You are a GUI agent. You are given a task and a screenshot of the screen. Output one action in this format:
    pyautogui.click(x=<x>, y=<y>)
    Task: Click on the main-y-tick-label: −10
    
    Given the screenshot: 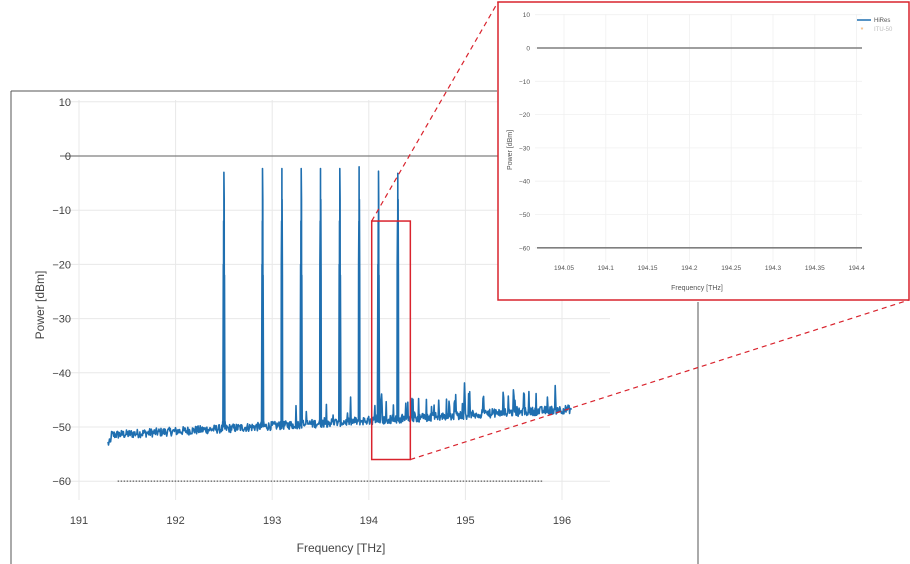 What is the action you would take?
    pyautogui.click(x=61, y=211)
    